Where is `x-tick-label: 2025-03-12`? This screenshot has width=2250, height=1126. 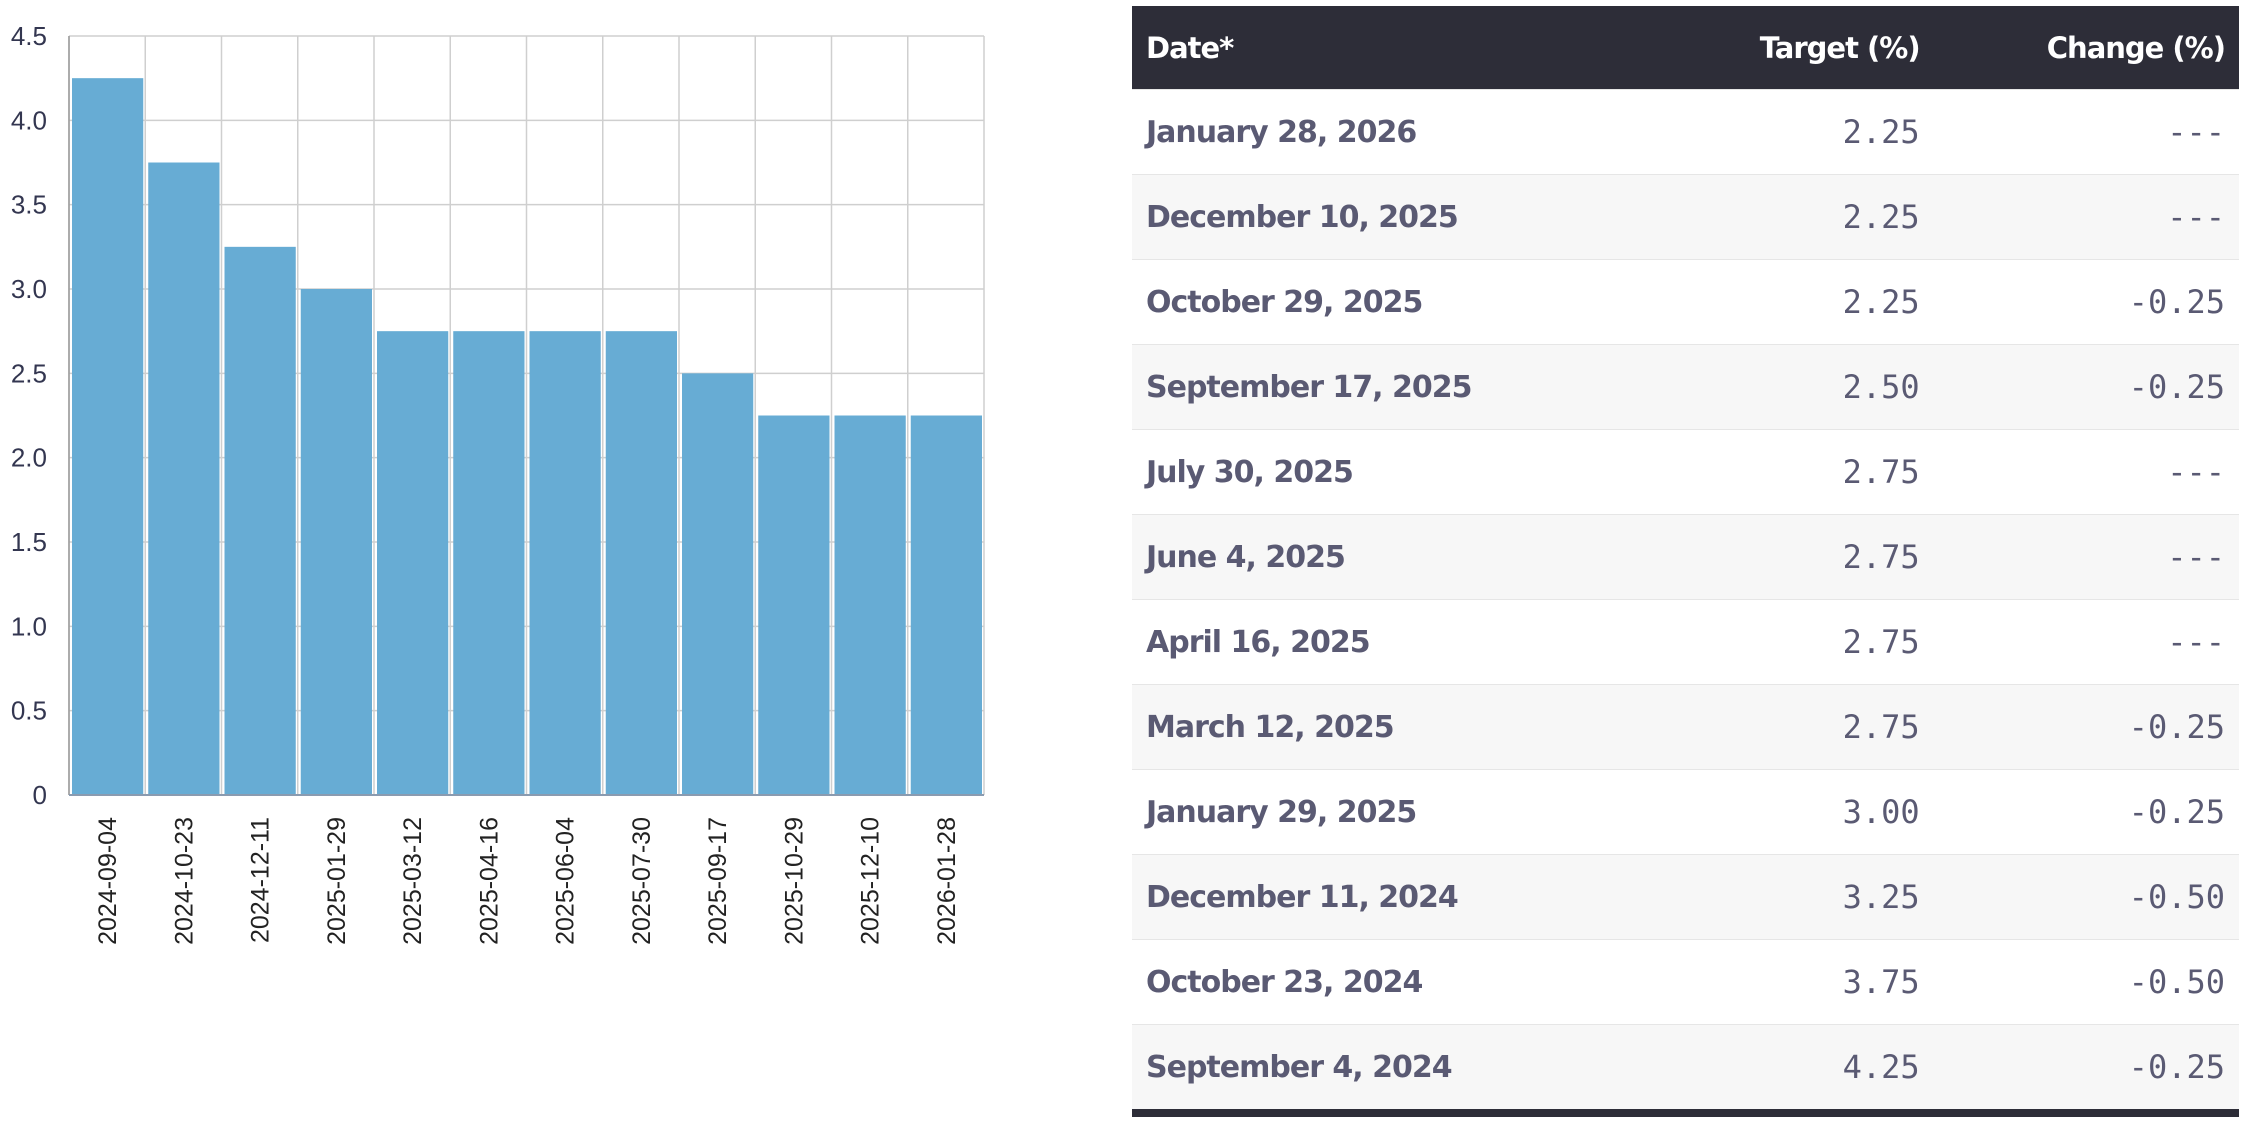 x-tick-label: 2025-03-12 is located at coordinates (413, 881).